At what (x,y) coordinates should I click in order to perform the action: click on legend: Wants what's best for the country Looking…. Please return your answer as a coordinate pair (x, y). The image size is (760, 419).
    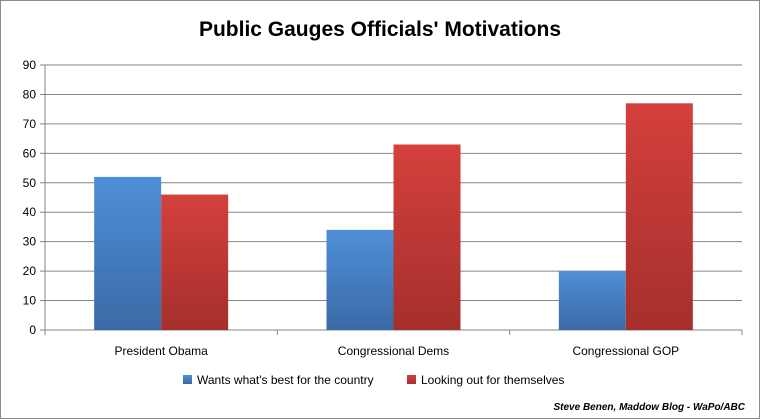
    Looking at the image, I should click on (373, 380).